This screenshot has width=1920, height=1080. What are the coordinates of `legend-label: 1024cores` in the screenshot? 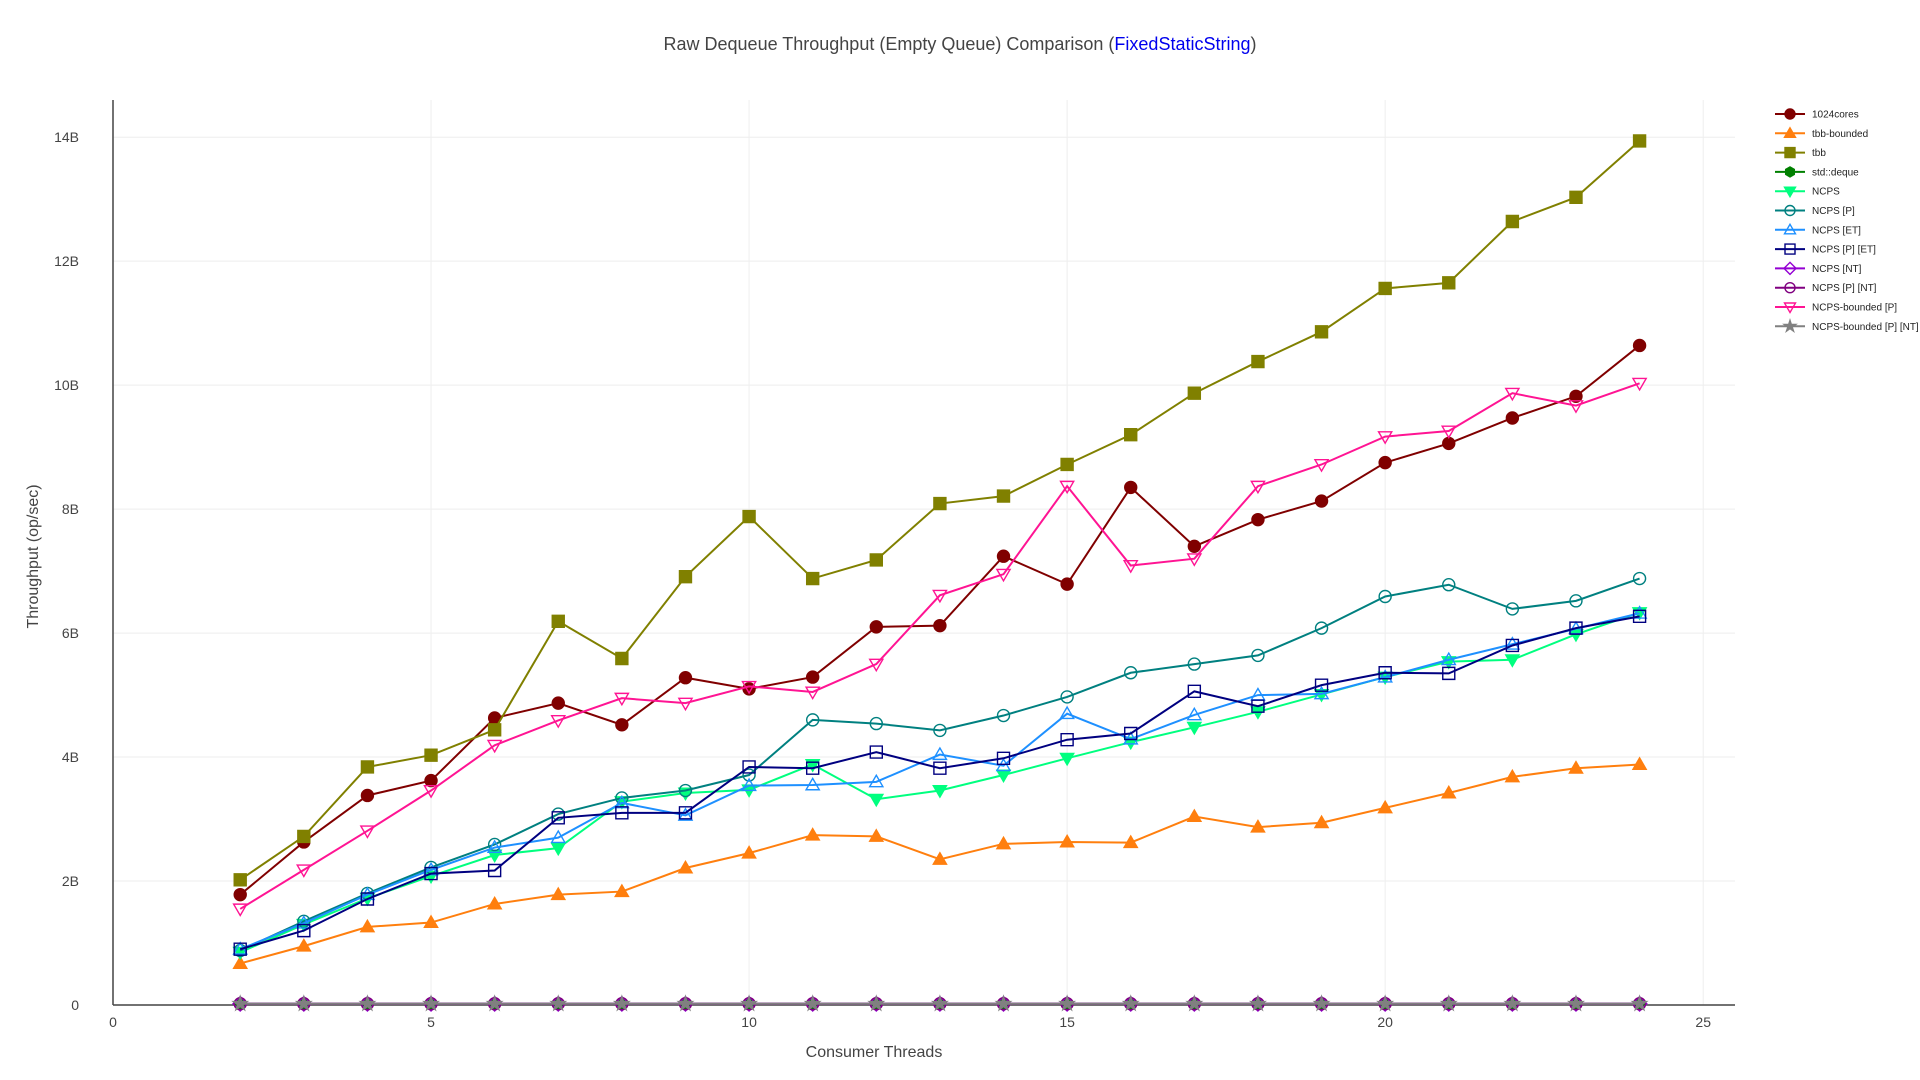 It's located at (1835, 115).